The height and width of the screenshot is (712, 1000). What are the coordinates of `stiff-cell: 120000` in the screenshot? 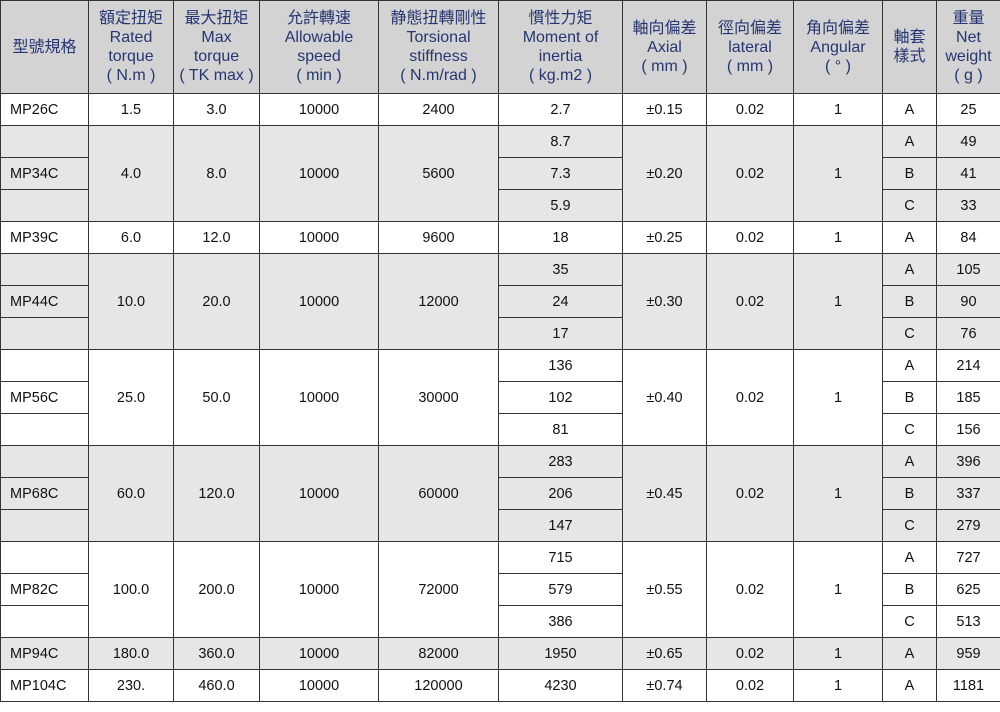 It's located at (438, 685).